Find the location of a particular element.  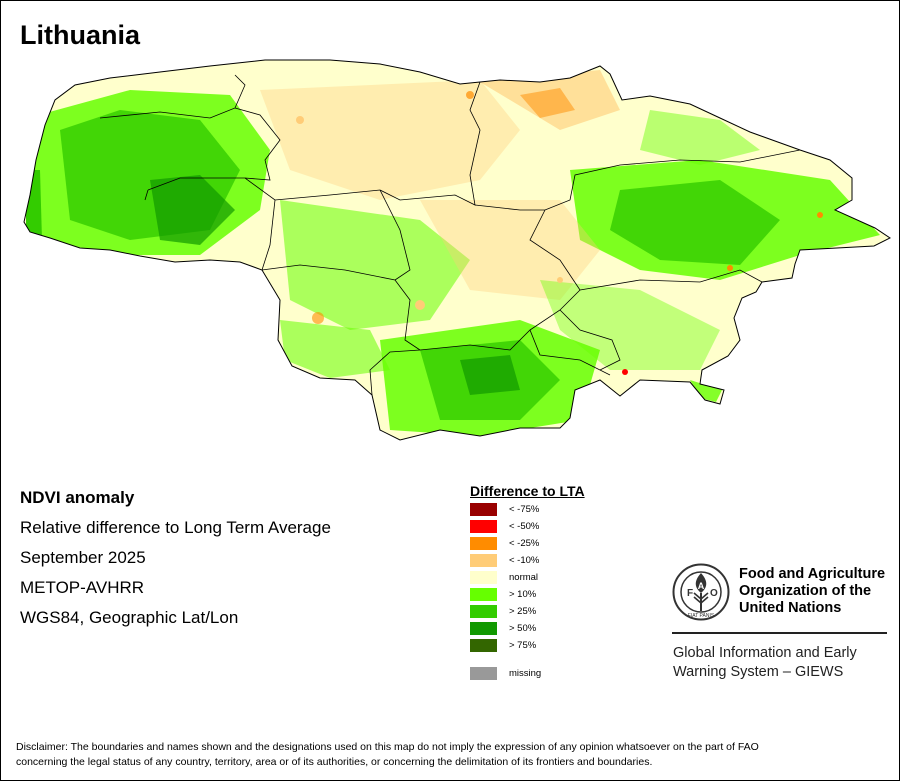

legend-label: < -50% is located at coordinates (524, 526).